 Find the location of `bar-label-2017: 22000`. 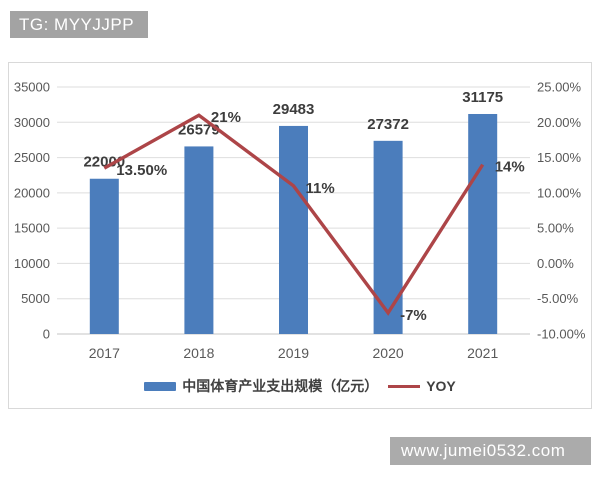

bar-label-2017: 22000 is located at coordinates (104, 162).